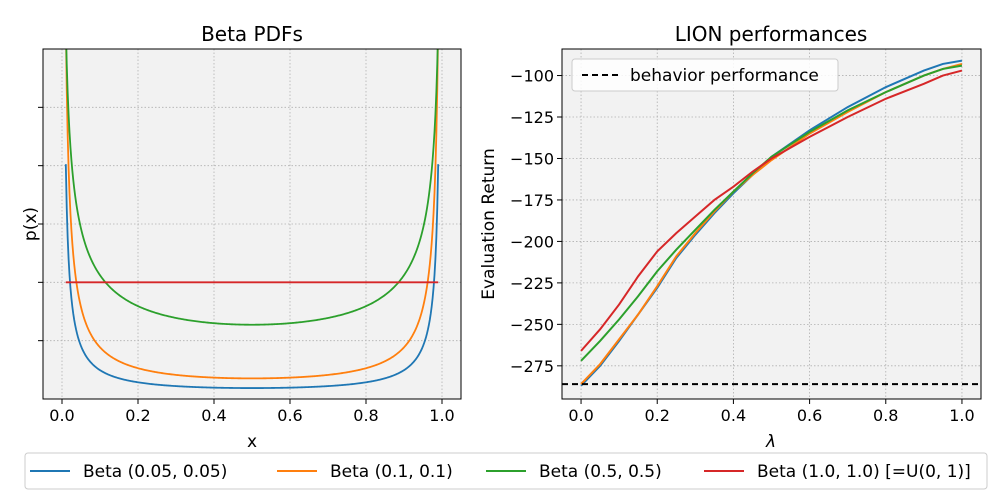 This screenshot has height=500, width=1000. Describe the element at coordinates (441, 415) in the screenshot. I see `left-x-tick-label: 1.0` at that location.